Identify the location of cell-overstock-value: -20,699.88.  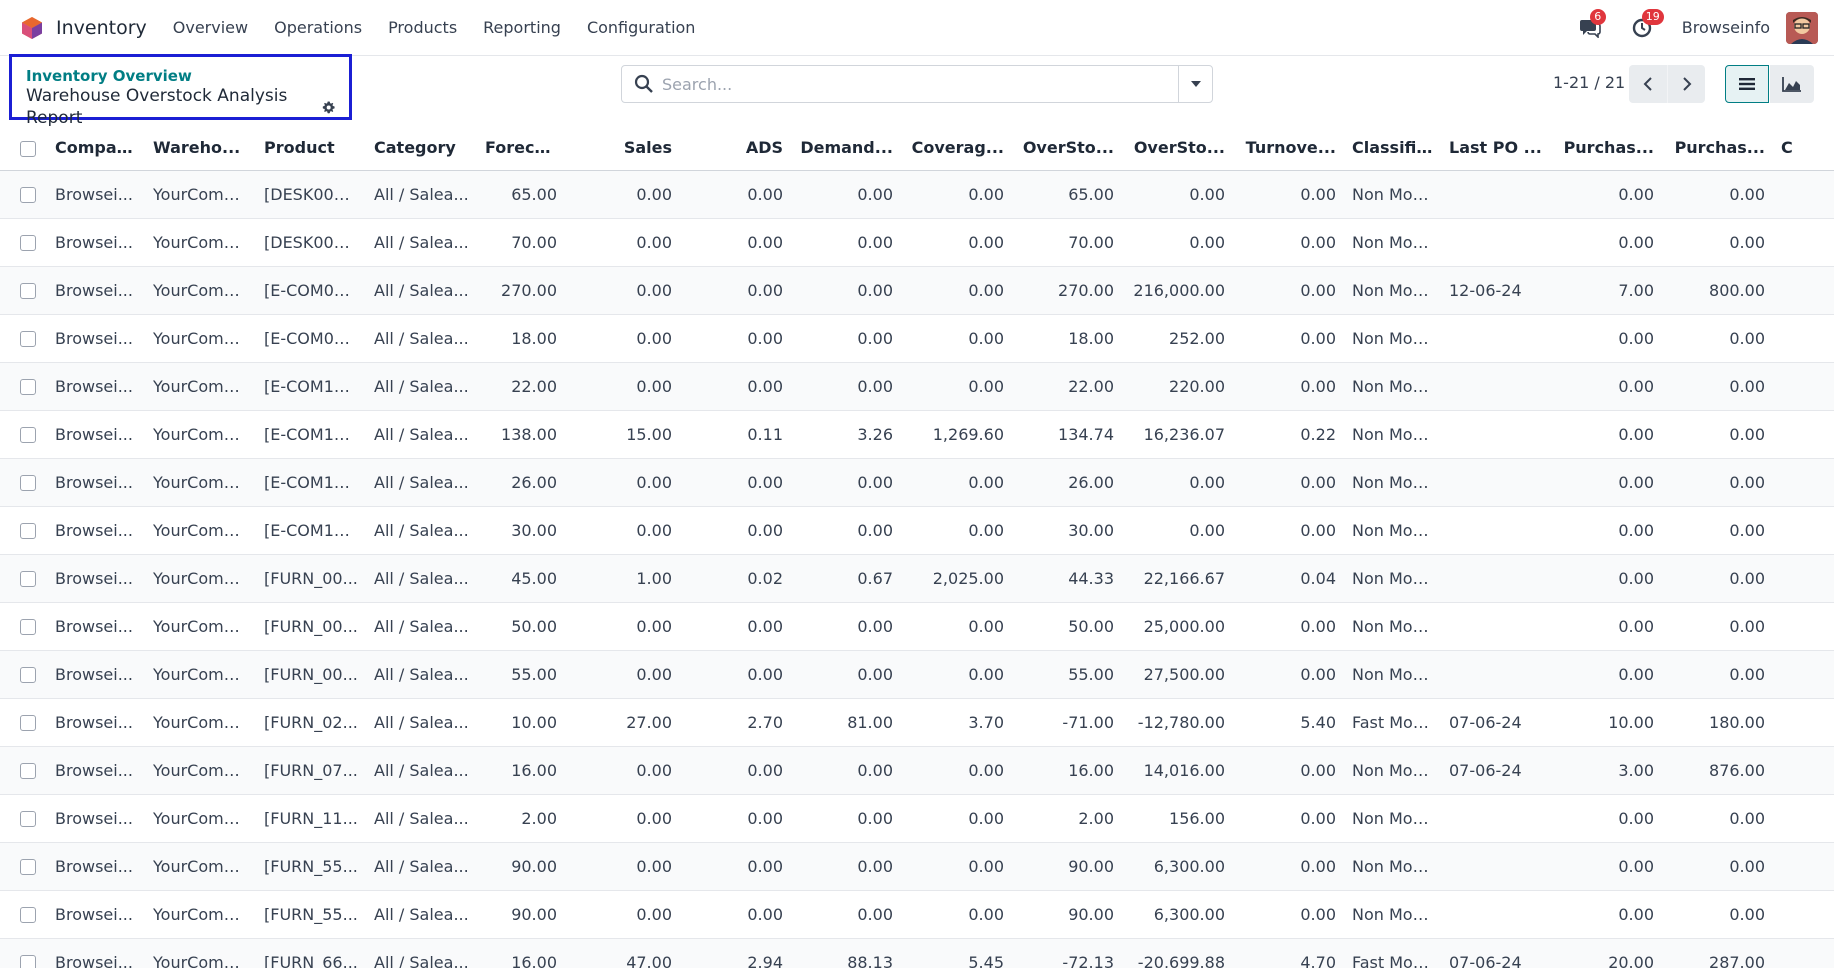
(1177, 953).